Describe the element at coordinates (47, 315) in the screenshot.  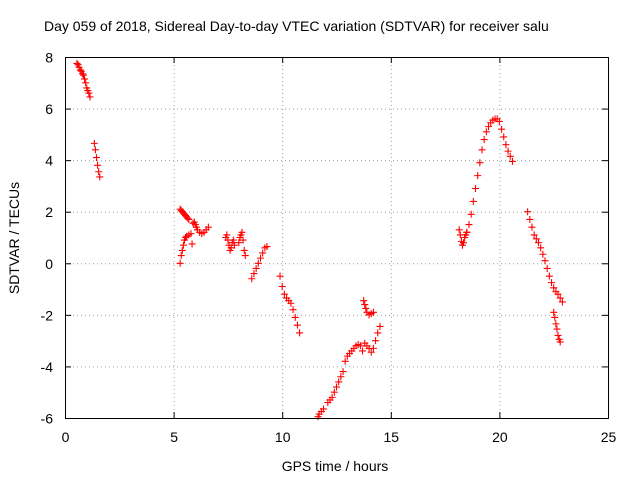
I see `y-tick-label: -2` at that location.